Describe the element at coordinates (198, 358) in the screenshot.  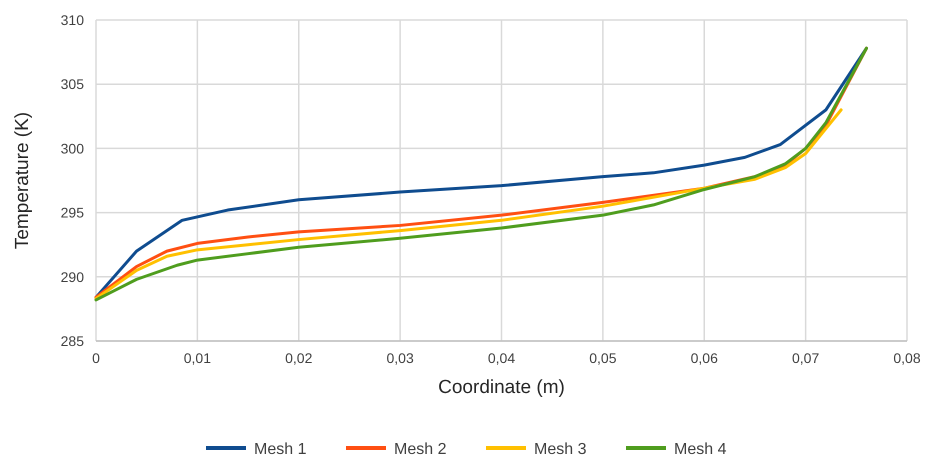
I see `x-tick-label: 0,01` at that location.